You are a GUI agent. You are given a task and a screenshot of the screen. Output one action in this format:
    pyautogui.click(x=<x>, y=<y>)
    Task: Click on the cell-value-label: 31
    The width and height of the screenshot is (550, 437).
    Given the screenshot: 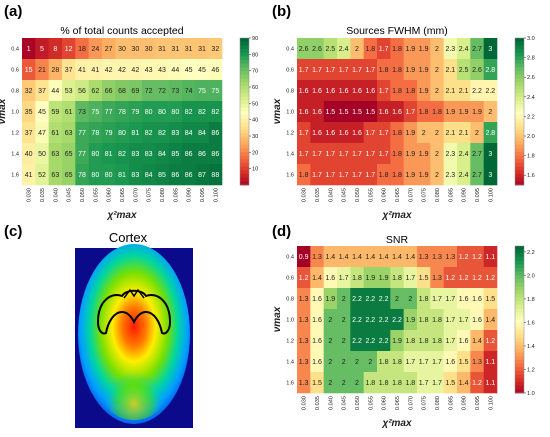 What is the action you would take?
    pyautogui.click(x=189, y=49)
    